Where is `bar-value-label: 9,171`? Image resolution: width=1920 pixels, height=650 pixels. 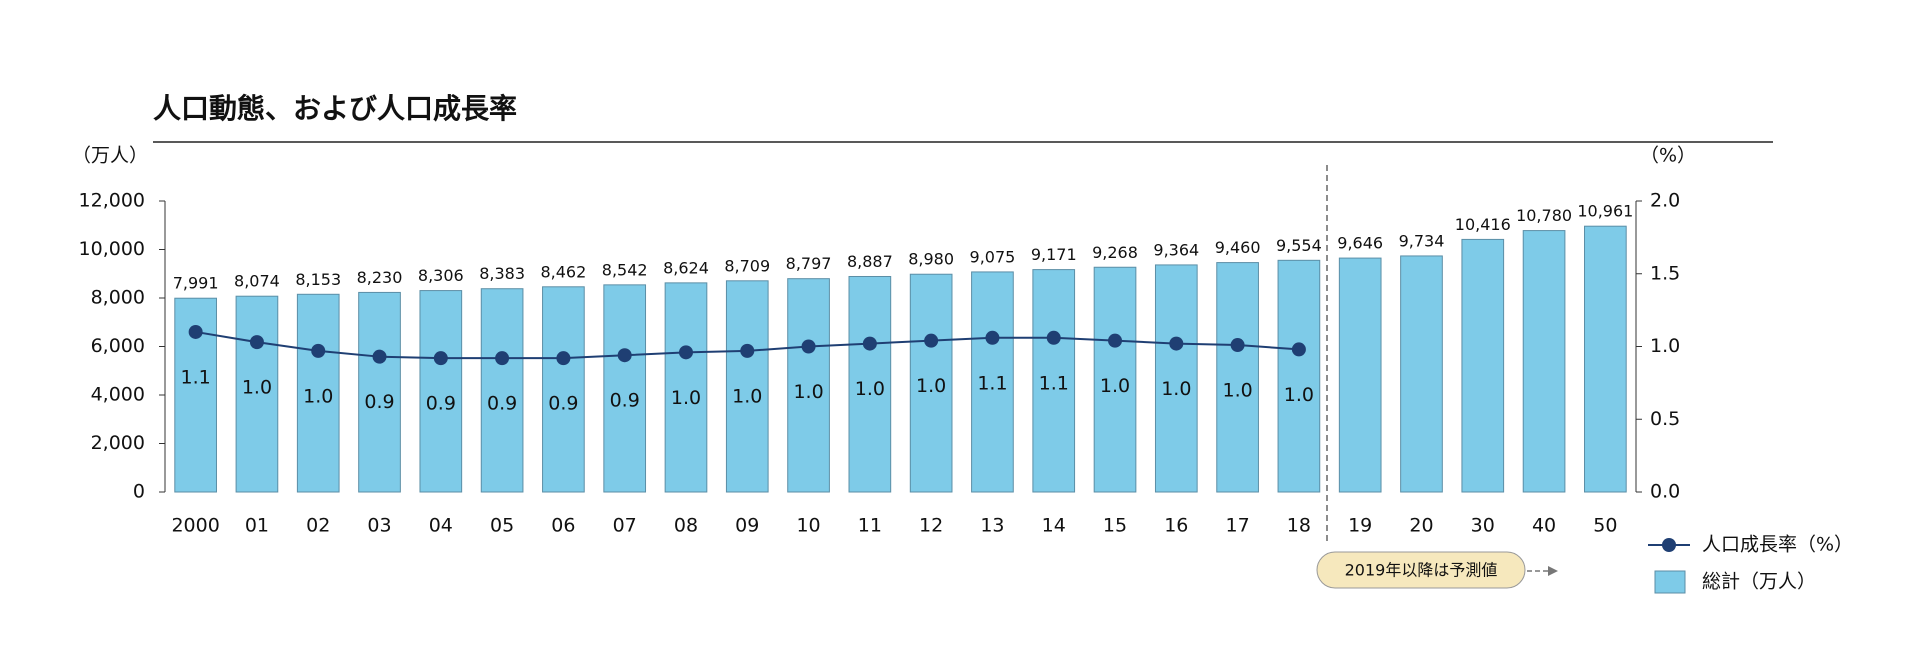 bar-value-label: 9,171 is located at coordinates (1054, 254).